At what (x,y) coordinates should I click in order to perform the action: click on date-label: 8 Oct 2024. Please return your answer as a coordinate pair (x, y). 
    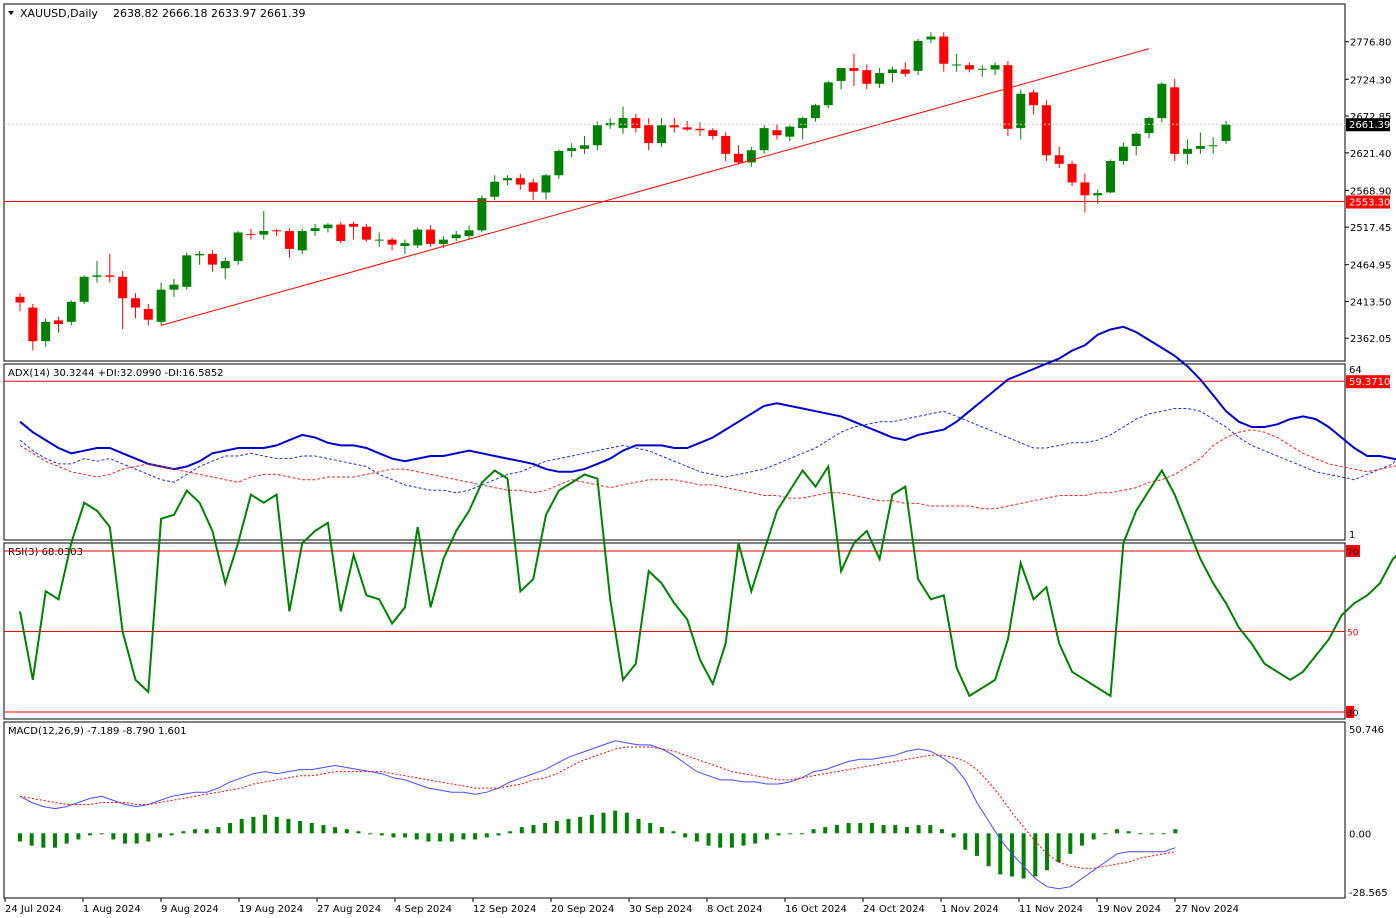
    Looking at the image, I should click on (734, 909).